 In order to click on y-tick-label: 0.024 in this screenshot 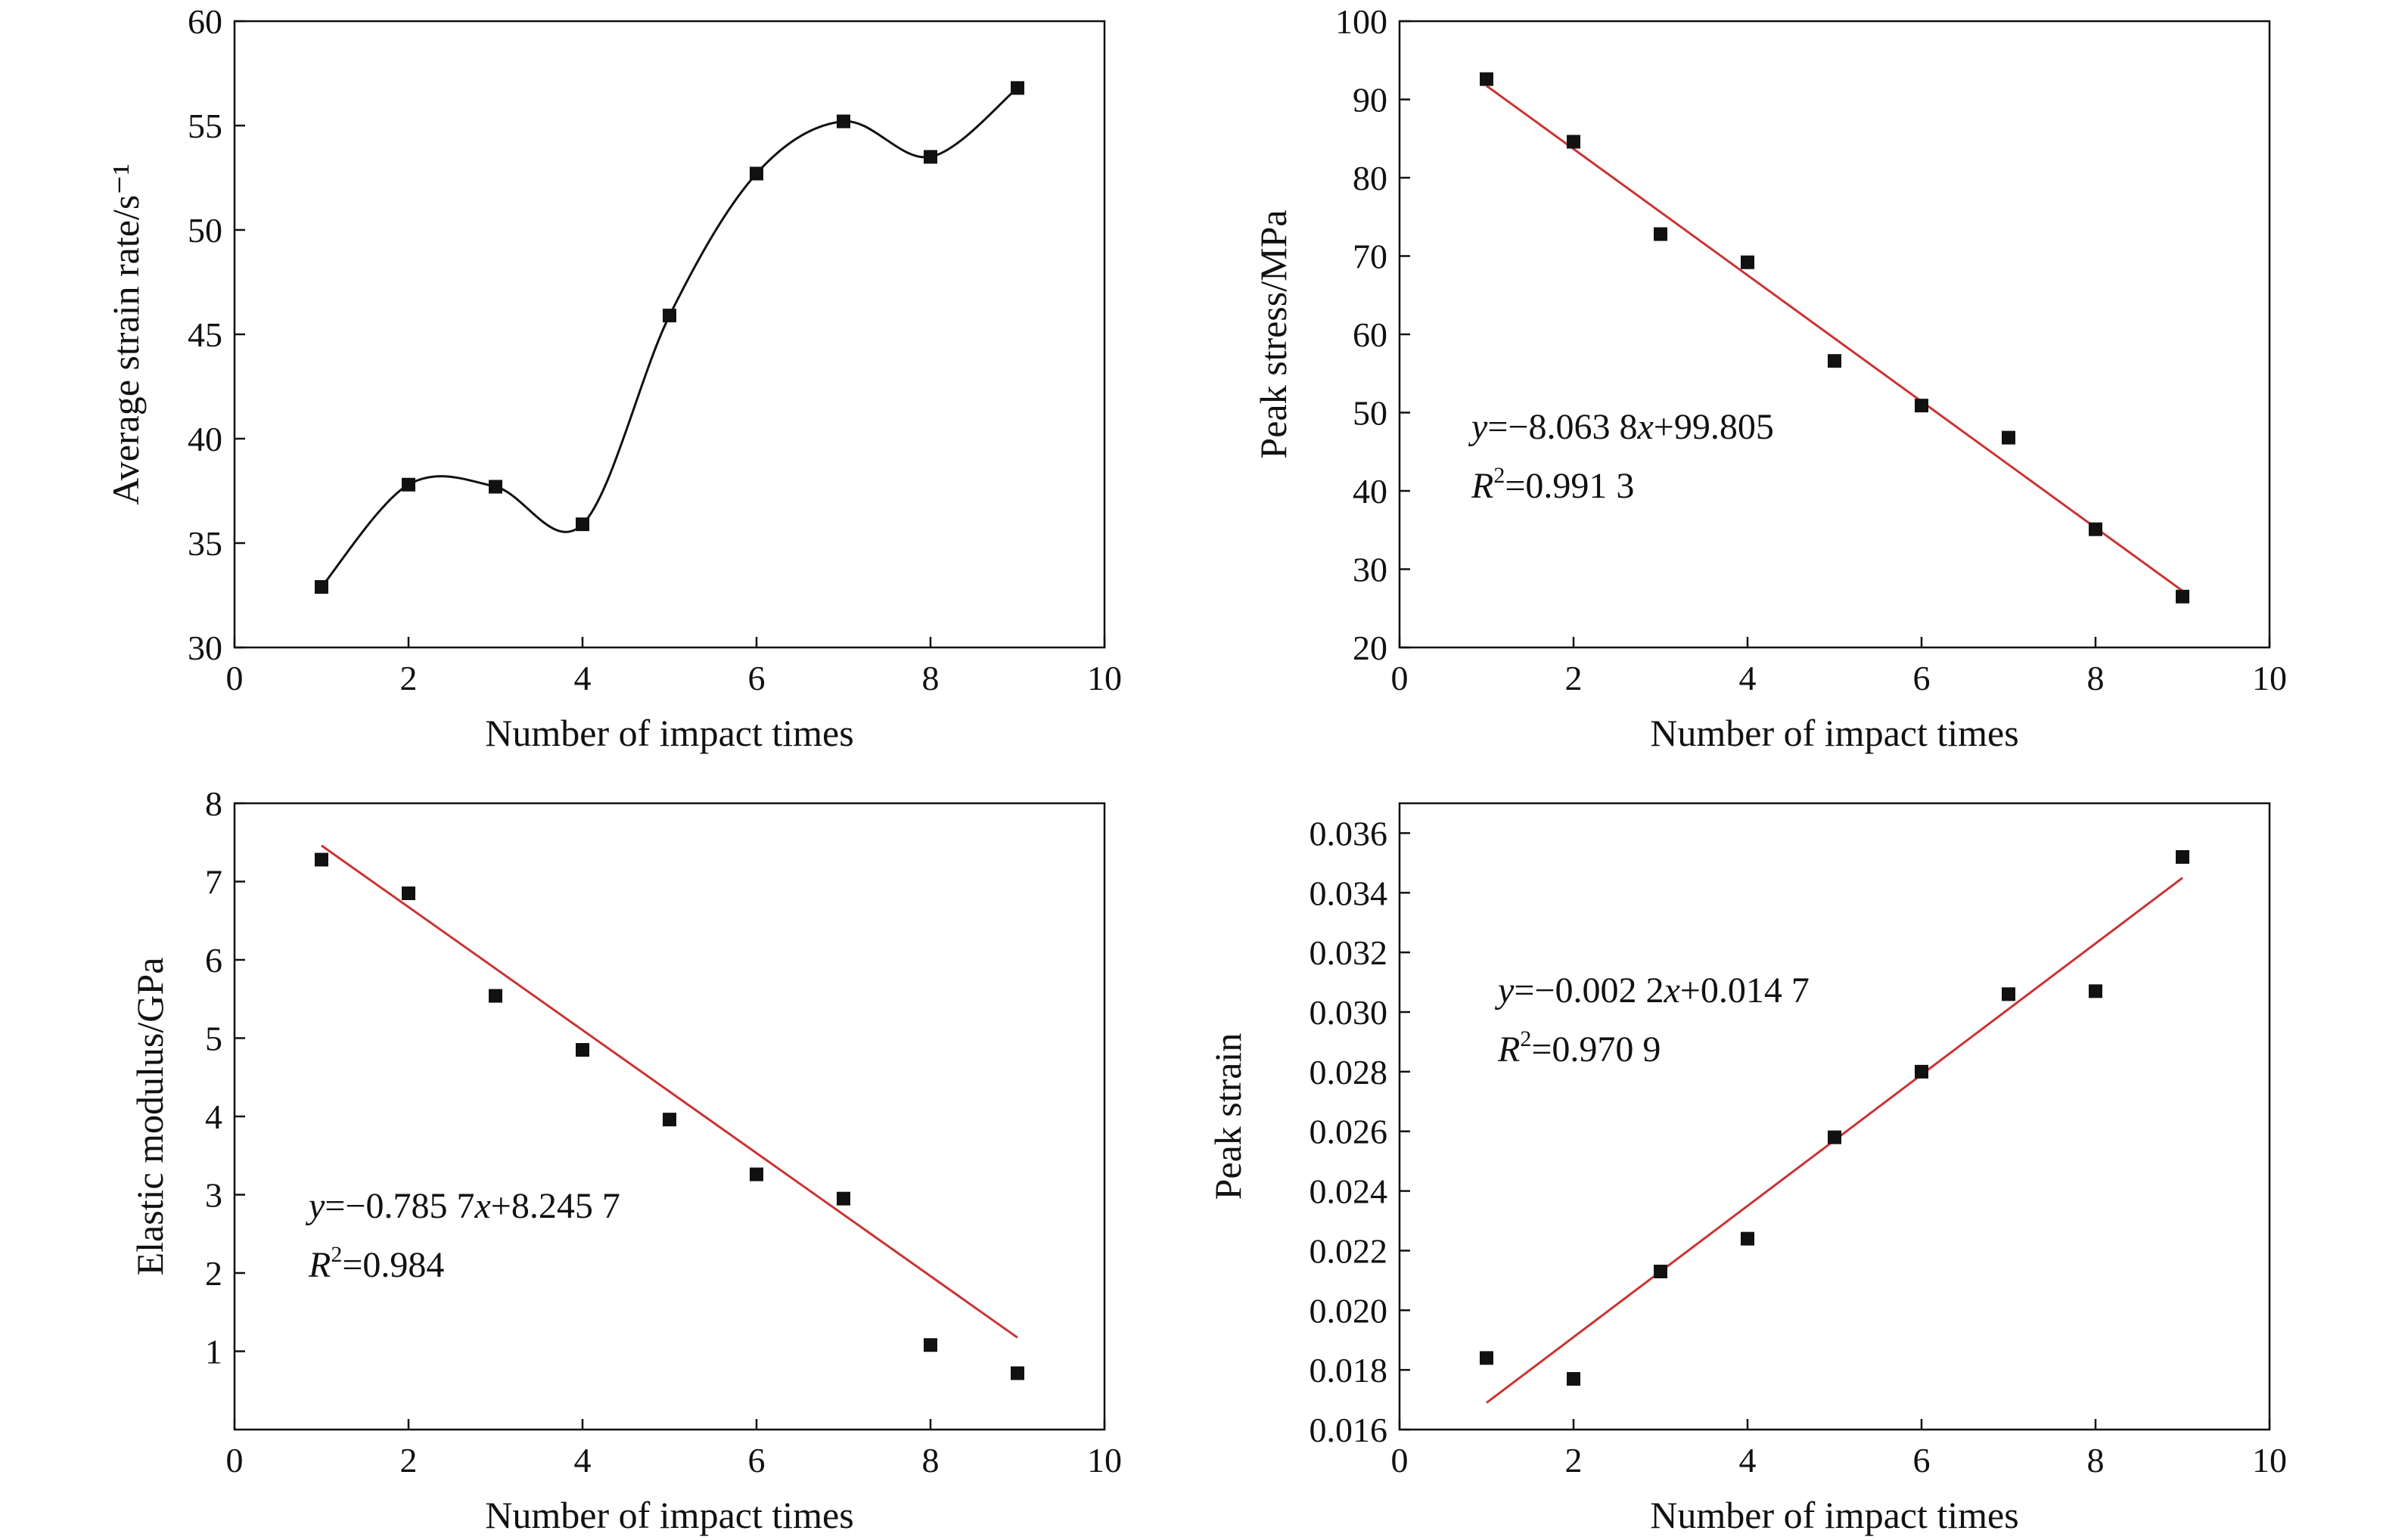, I will do `click(1349, 1191)`.